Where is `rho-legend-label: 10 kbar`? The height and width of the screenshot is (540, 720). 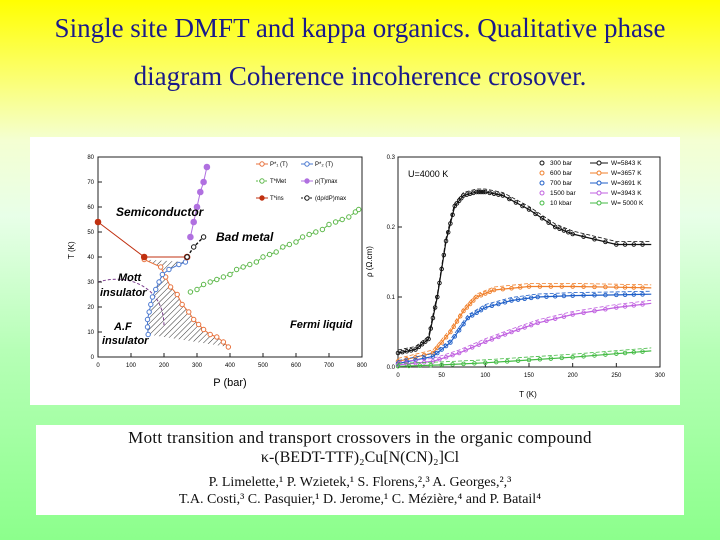 rho-legend-label: 10 kbar is located at coordinates (561, 203).